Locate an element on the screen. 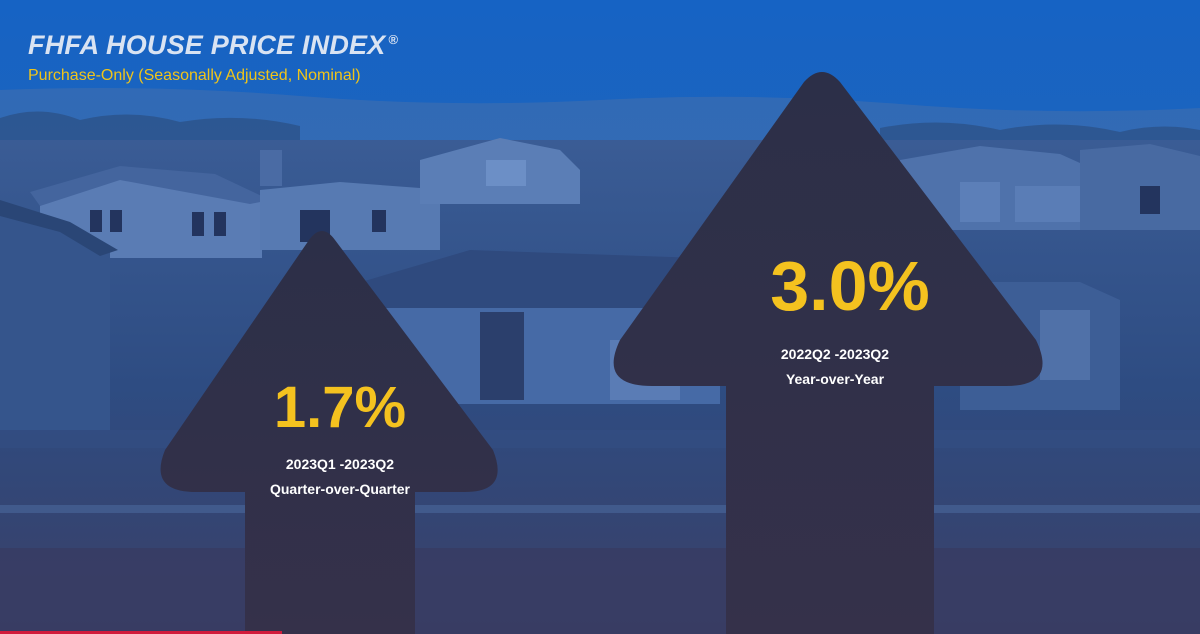 The width and height of the screenshot is (1200, 634). quarterly-label: Quarter-over-Quarter is located at coordinates (340, 489).